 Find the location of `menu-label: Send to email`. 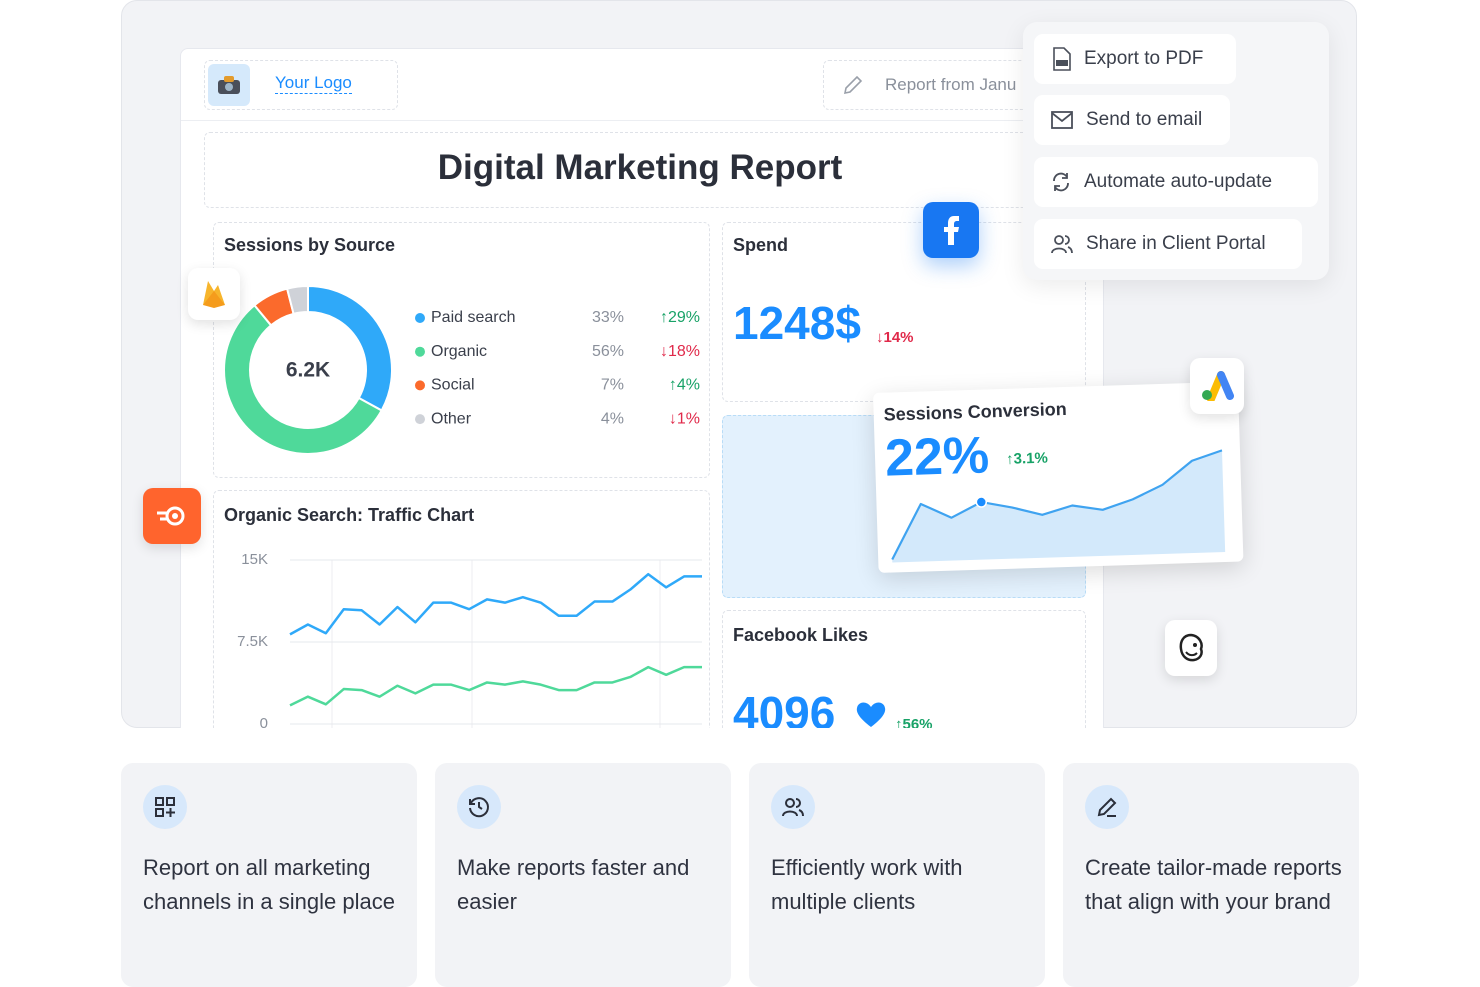

menu-label: Send to email is located at coordinates (1144, 119).